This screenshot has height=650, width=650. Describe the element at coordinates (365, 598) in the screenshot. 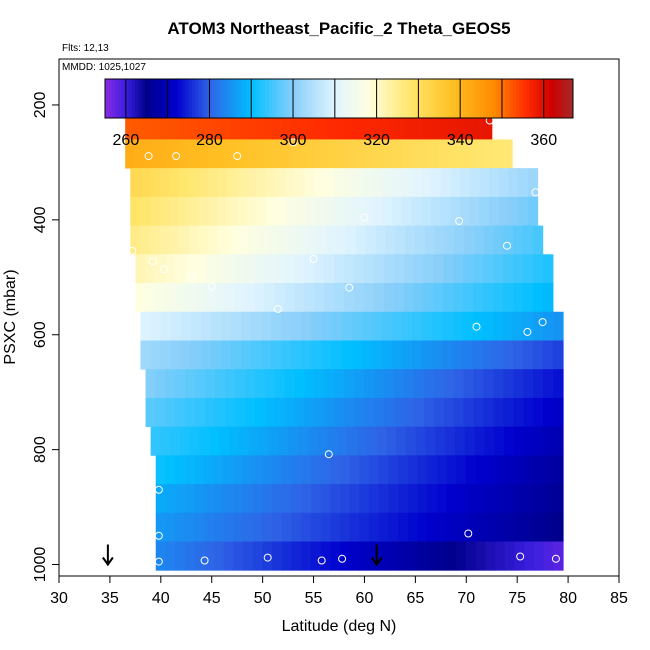

I see `x-tick-label: 60` at that location.